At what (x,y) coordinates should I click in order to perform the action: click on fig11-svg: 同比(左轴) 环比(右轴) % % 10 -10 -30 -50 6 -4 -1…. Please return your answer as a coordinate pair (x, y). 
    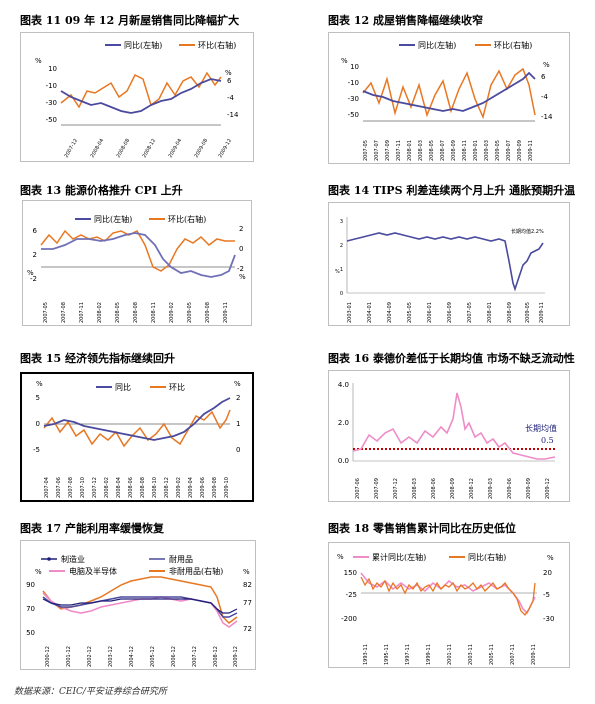
    Looking at the image, I should click on (137, 99).